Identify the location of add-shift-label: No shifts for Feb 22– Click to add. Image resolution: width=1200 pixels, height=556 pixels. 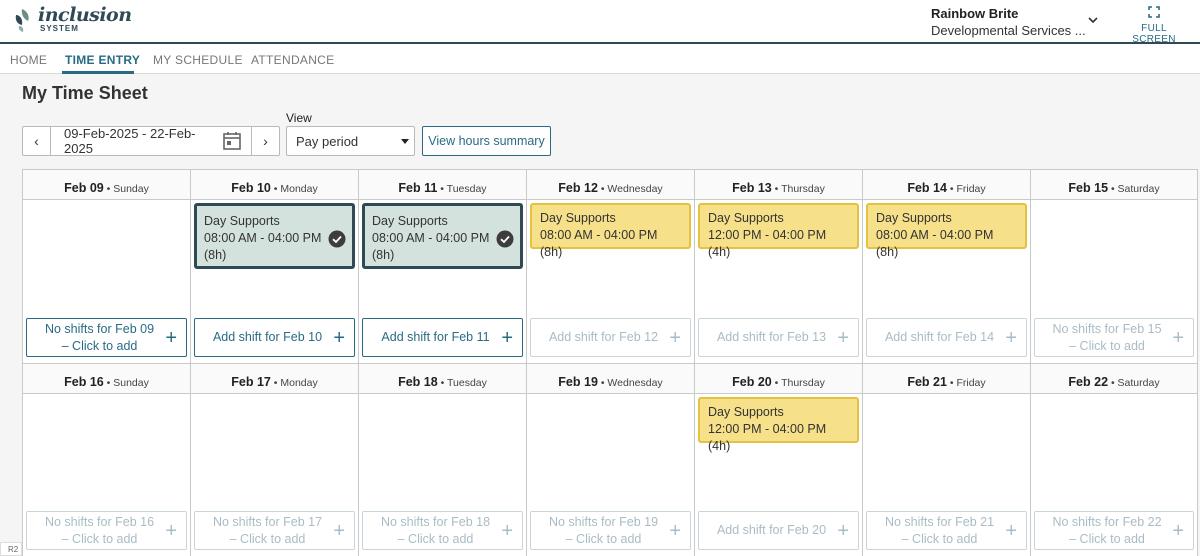
(1107, 530).